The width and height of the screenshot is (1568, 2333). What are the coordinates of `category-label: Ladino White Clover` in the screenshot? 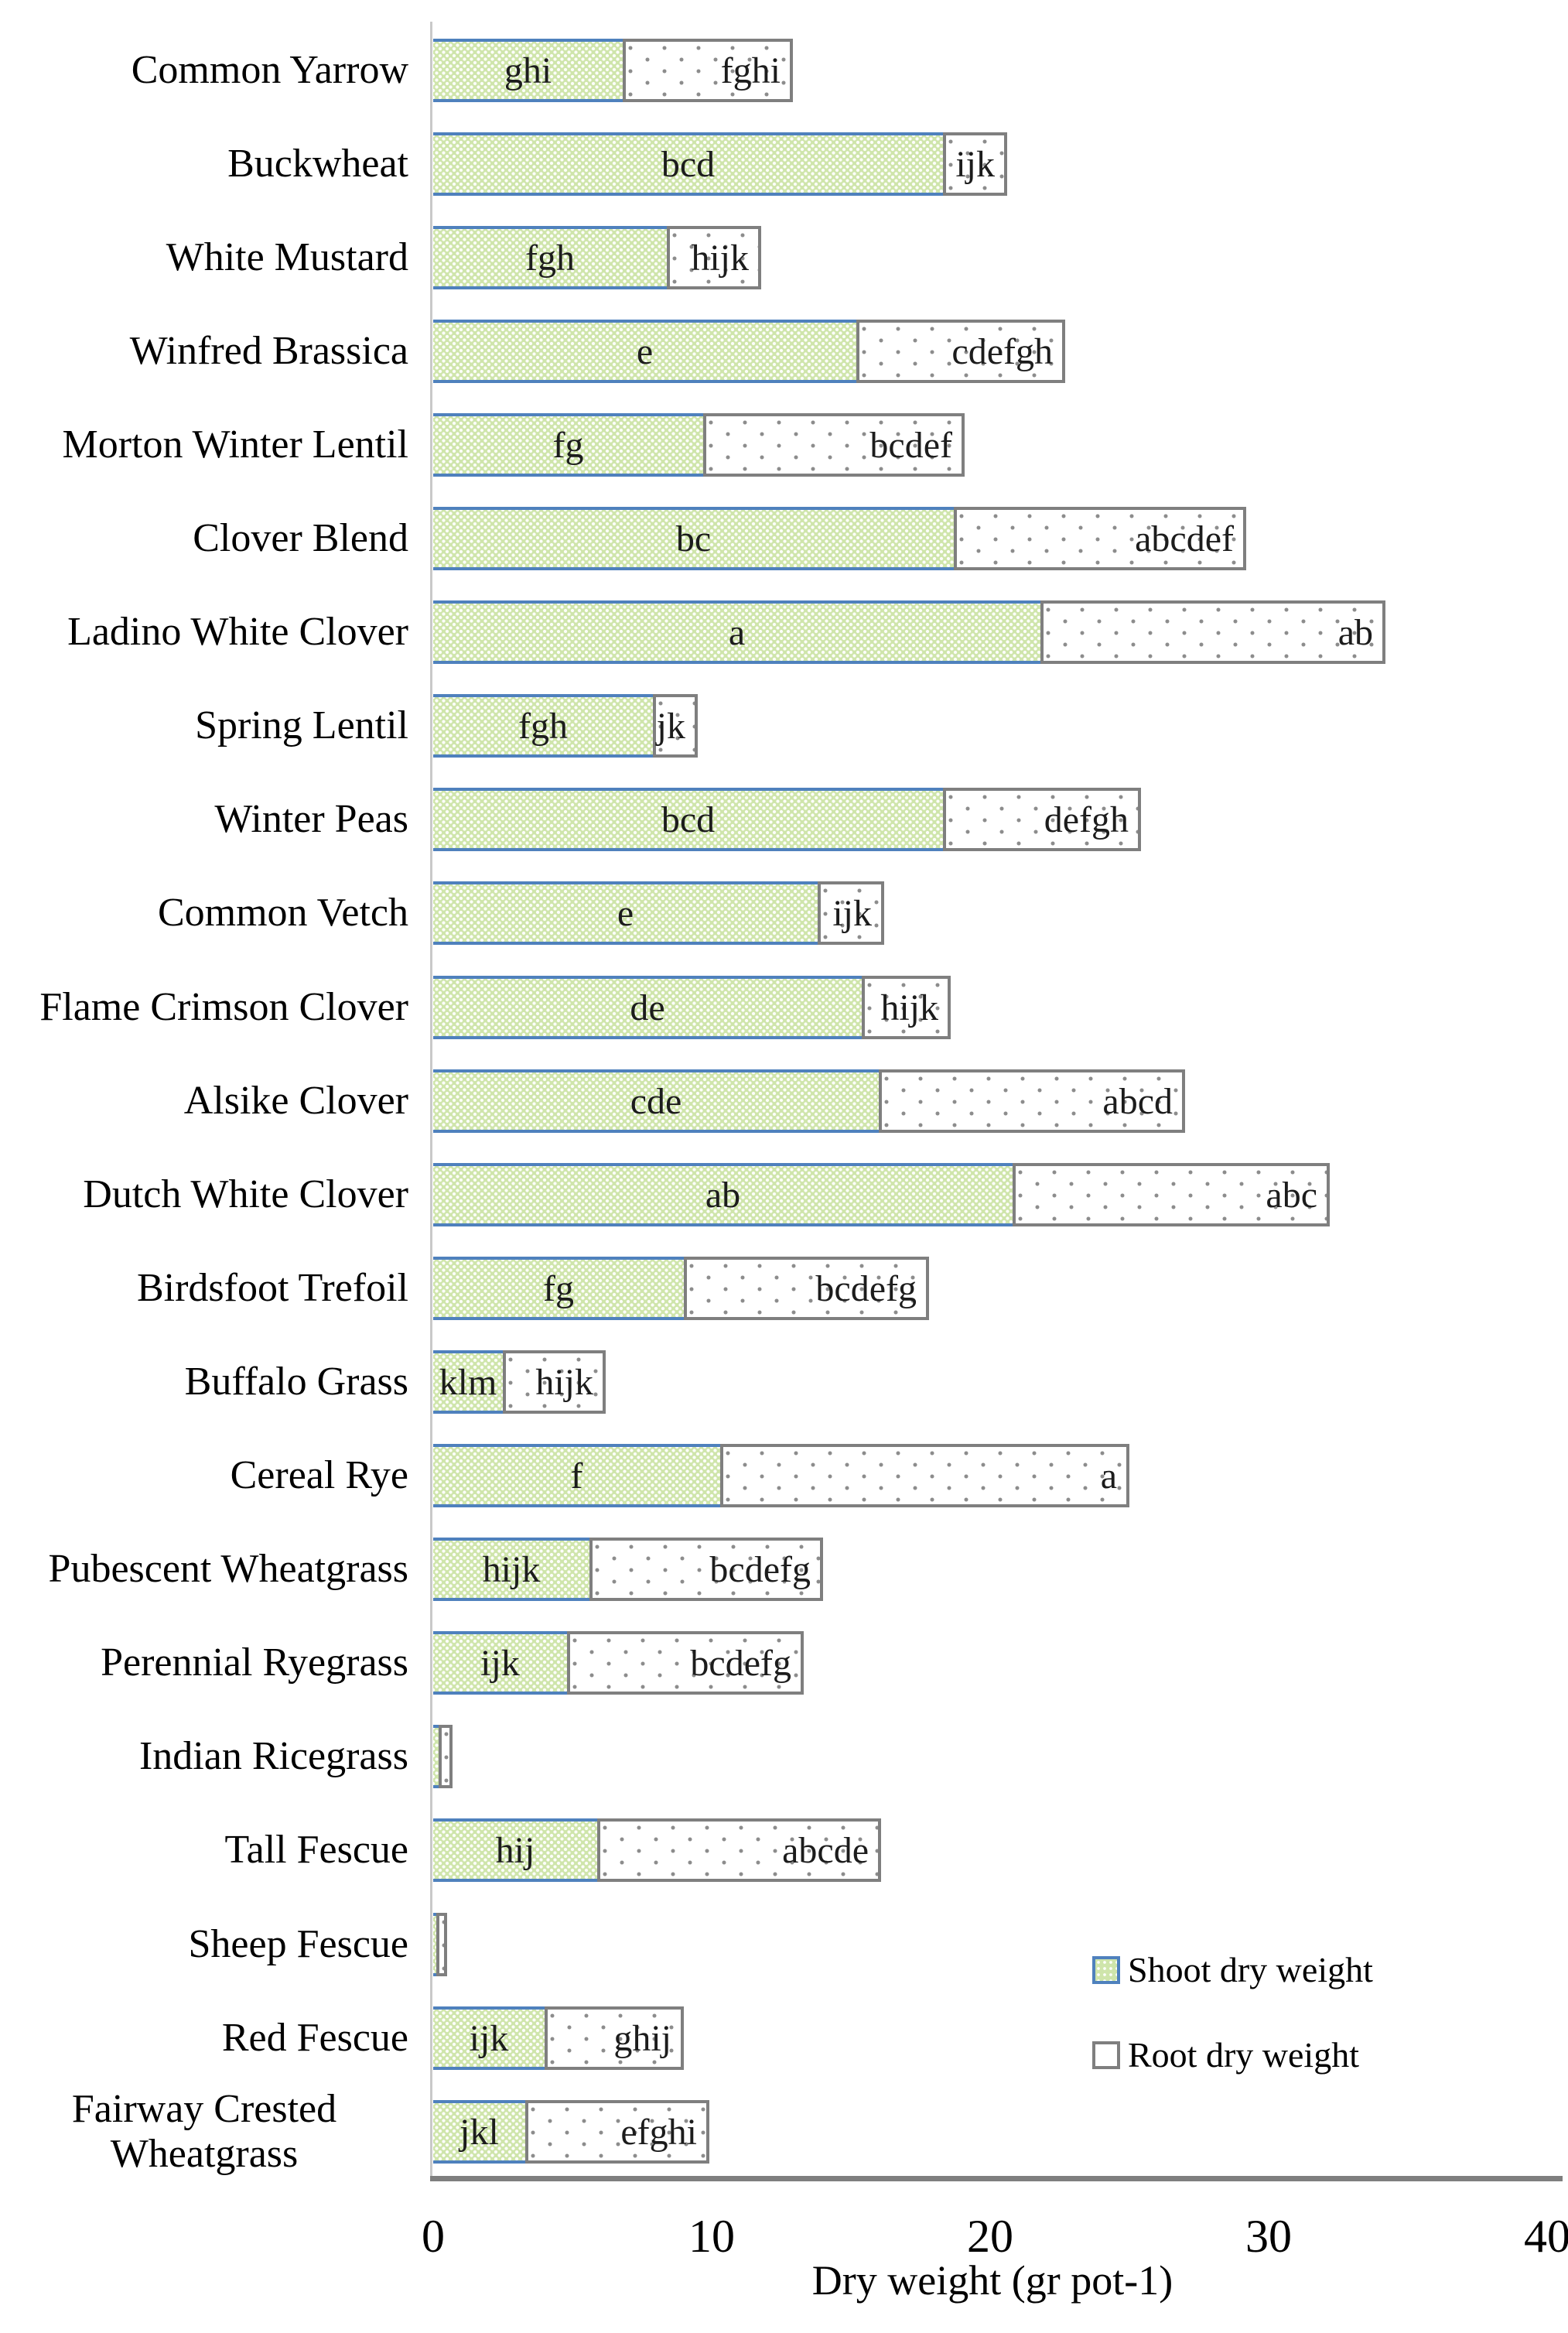 It's located at (204, 632).